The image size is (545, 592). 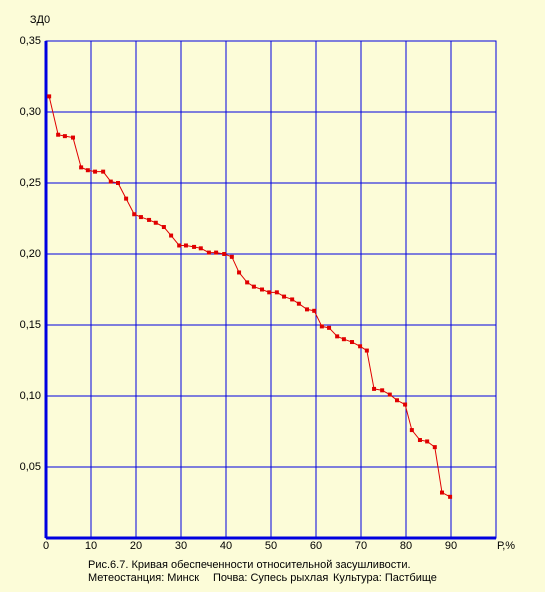 What do you see at coordinates (226, 546) in the screenshot?
I see `x-tick-label: 40` at bounding box center [226, 546].